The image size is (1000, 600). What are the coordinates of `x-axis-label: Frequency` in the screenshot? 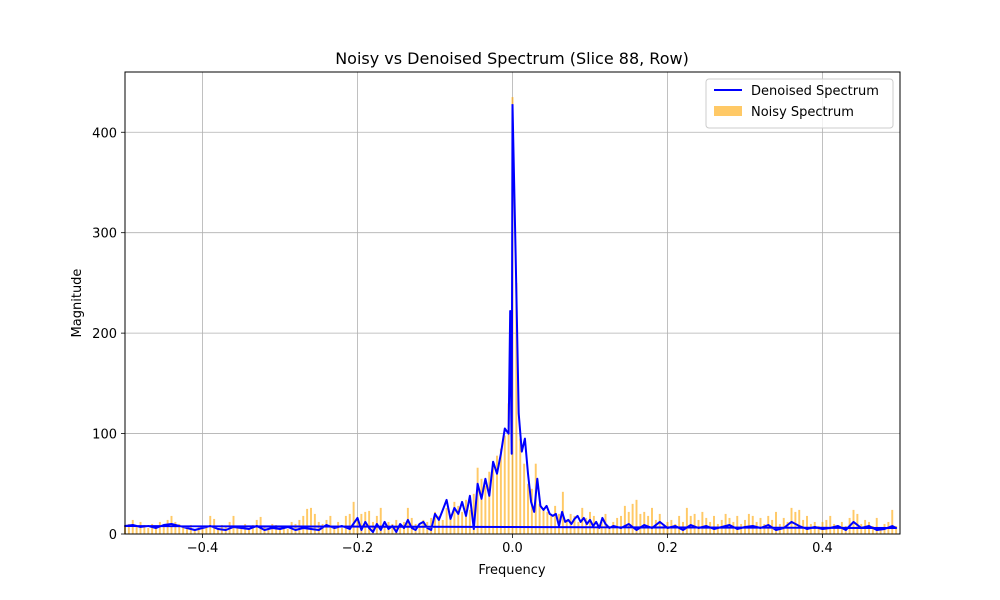 It's located at (511, 570).